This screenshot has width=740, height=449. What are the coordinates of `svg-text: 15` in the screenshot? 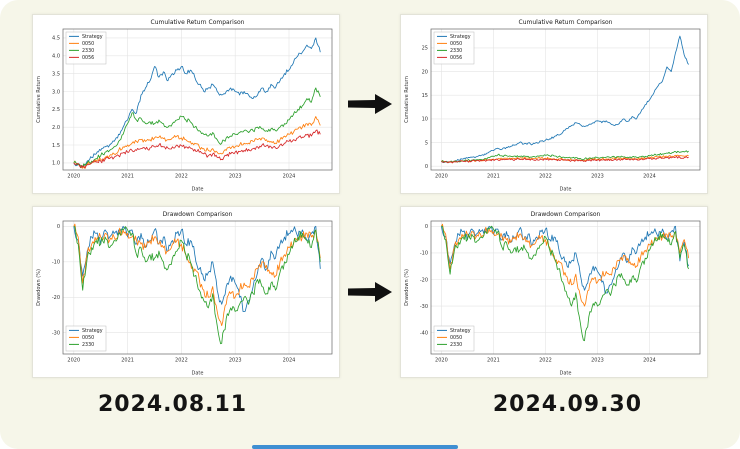 It's located at (425, 96).